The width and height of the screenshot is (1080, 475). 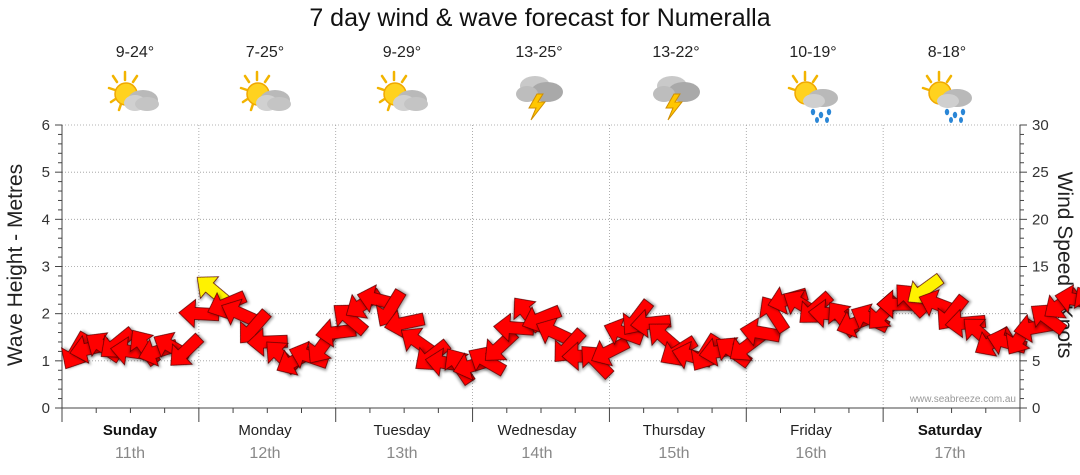 I want to click on day-label-saturday: Saturday, so click(x=950, y=430).